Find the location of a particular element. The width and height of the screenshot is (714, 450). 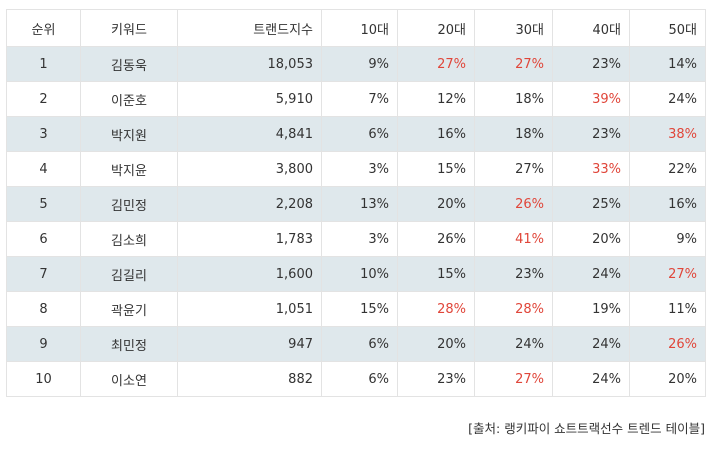

table-row: 1 김동욱 18,053 9% 27% 27% 23% 14% is located at coordinates (356, 64).